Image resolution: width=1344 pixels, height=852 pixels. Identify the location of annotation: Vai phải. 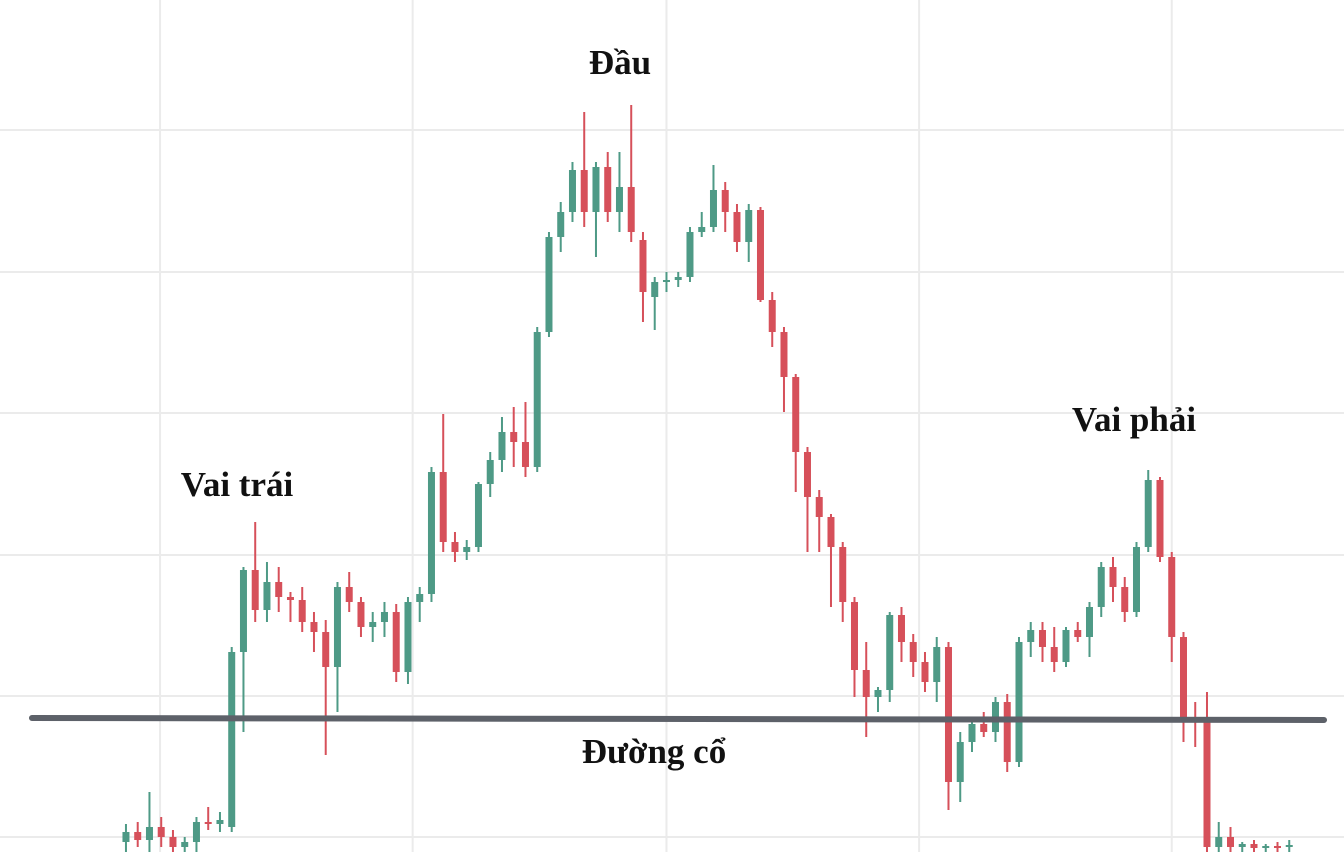
(1134, 419).